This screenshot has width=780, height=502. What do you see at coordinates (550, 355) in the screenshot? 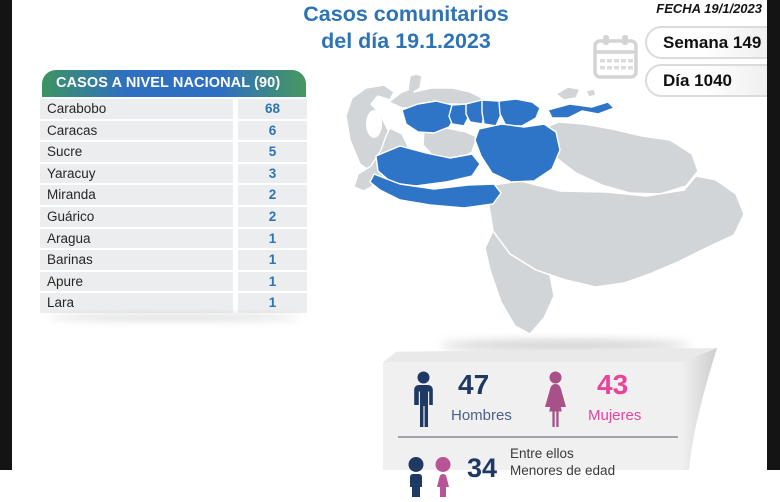
I see `panel-top-face` at bounding box center [550, 355].